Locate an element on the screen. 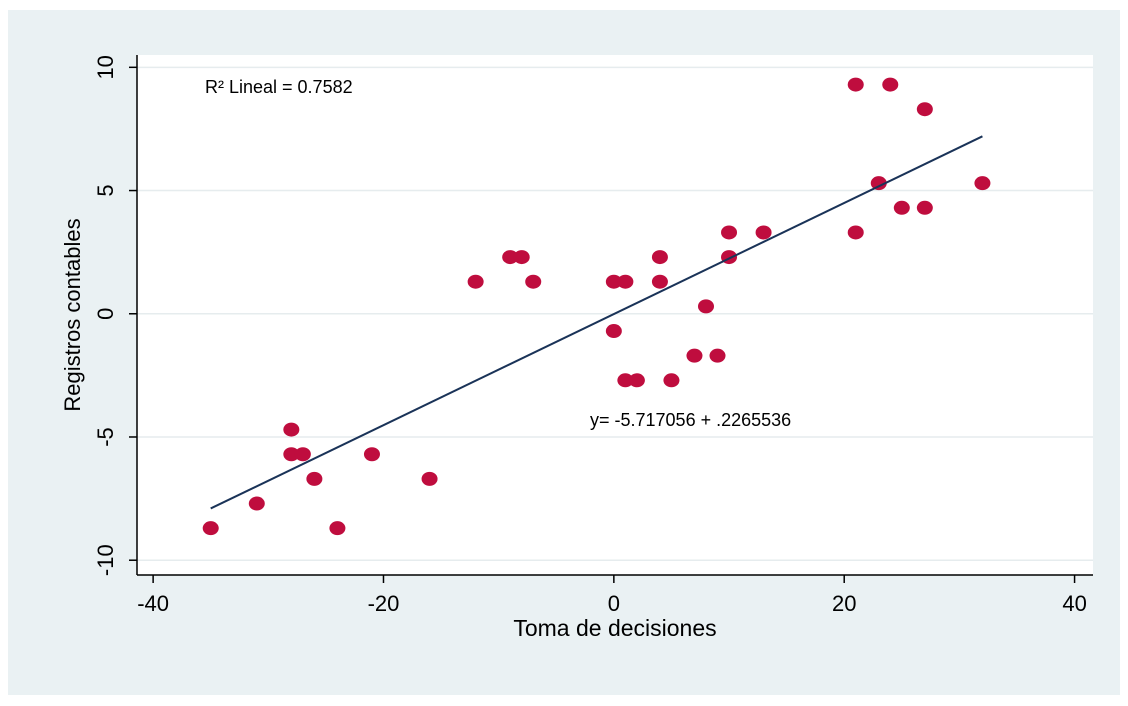 The image size is (1128, 706). y-axis-label: Registros contables is located at coordinates (72, 314).